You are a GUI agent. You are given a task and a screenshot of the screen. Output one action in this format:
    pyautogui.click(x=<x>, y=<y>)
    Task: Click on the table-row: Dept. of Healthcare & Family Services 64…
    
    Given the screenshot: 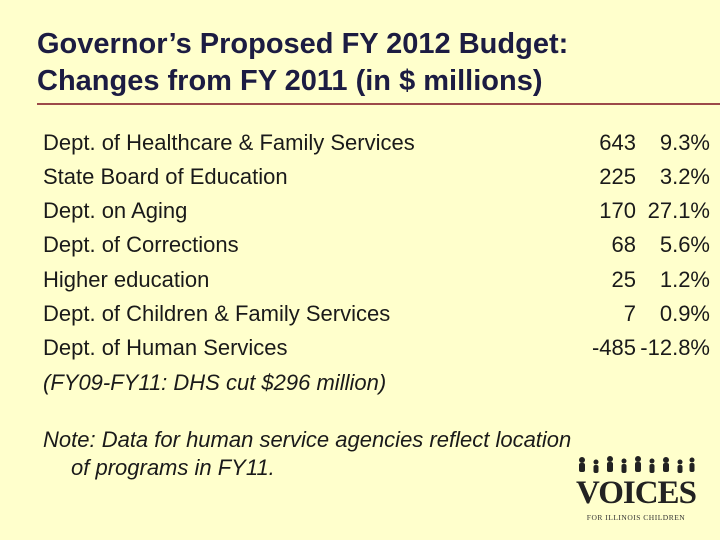 What is the action you would take?
    pyautogui.click(x=378, y=143)
    